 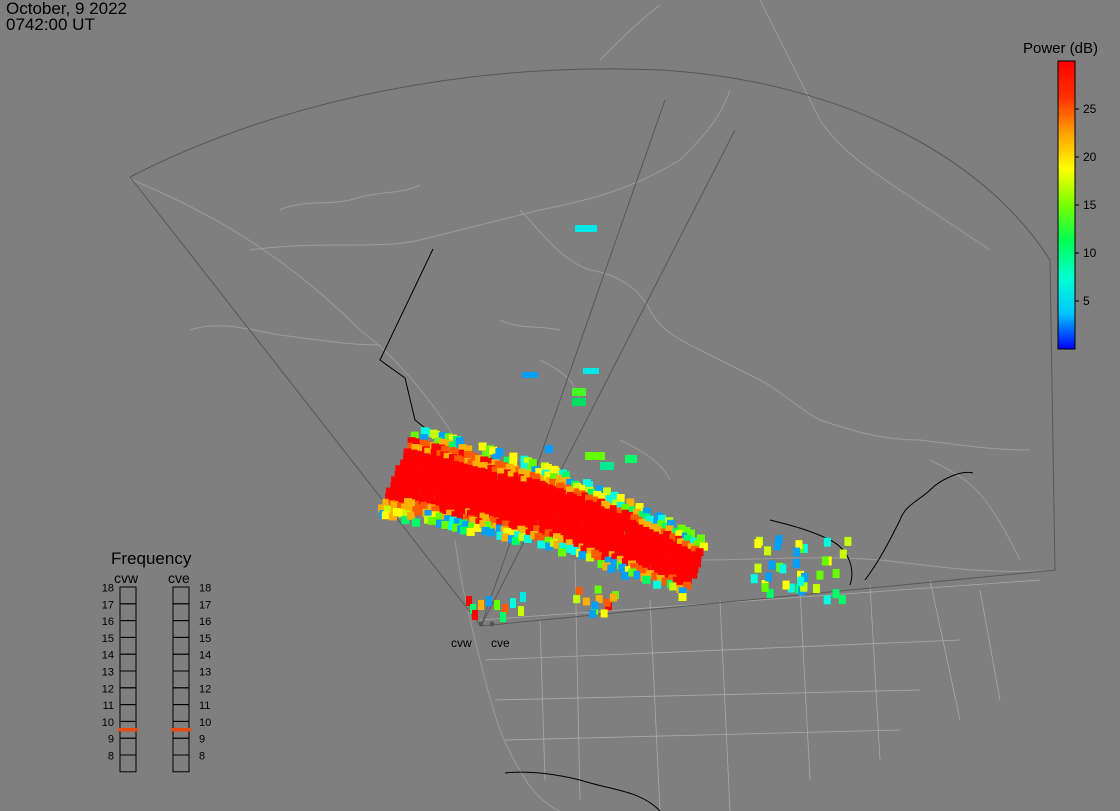 I want to click on colorbar-scale, so click(x=1066, y=205).